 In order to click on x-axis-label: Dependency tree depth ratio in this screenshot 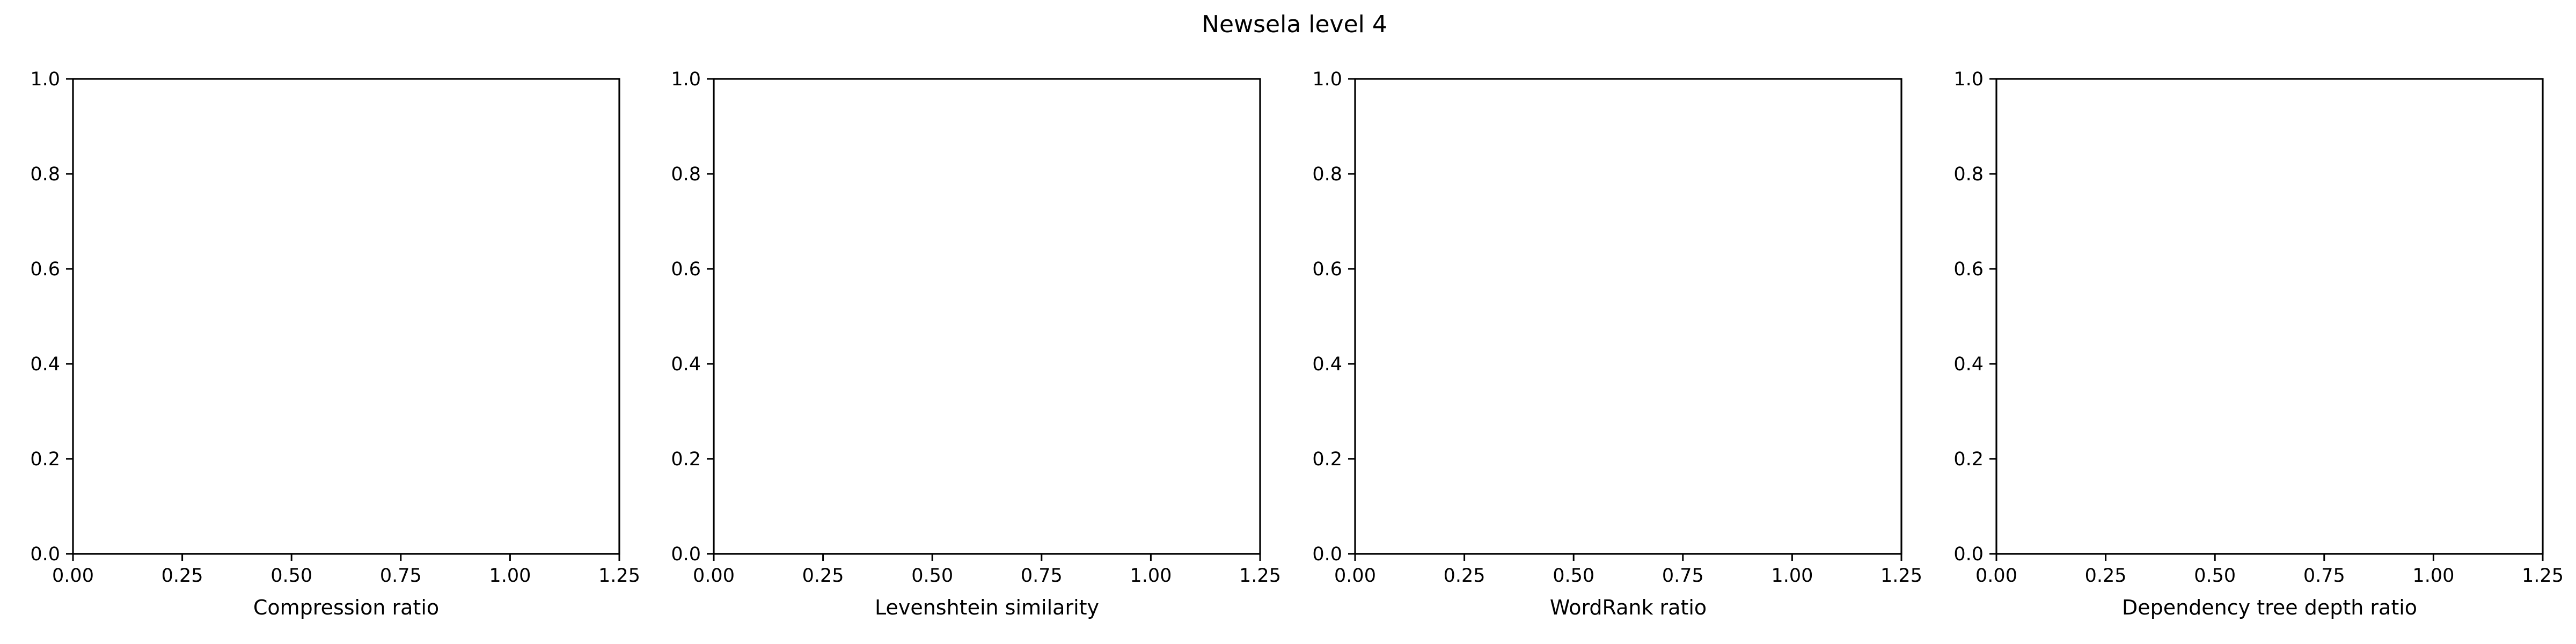, I will do `click(2269, 607)`.